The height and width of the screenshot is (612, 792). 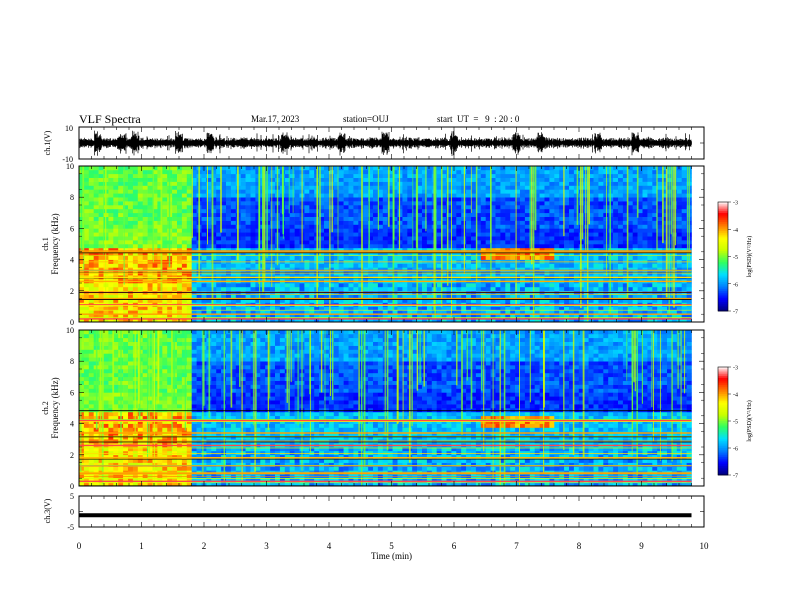 What do you see at coordinates (366, 119) in the screenshot?
I see `station-label: station=OUJ` at bounding box center [366, 119].